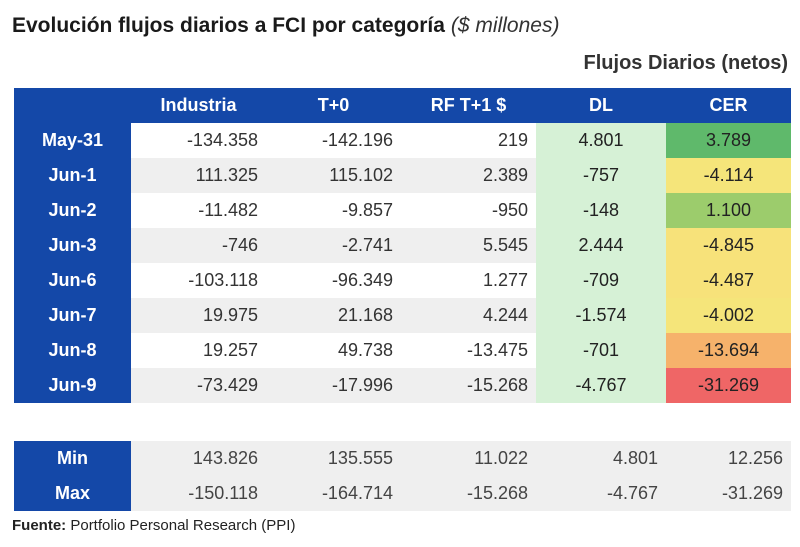  Describe the element at coordinates (72, 458) in the screenshot. I see `summary-label: Min` at that location.